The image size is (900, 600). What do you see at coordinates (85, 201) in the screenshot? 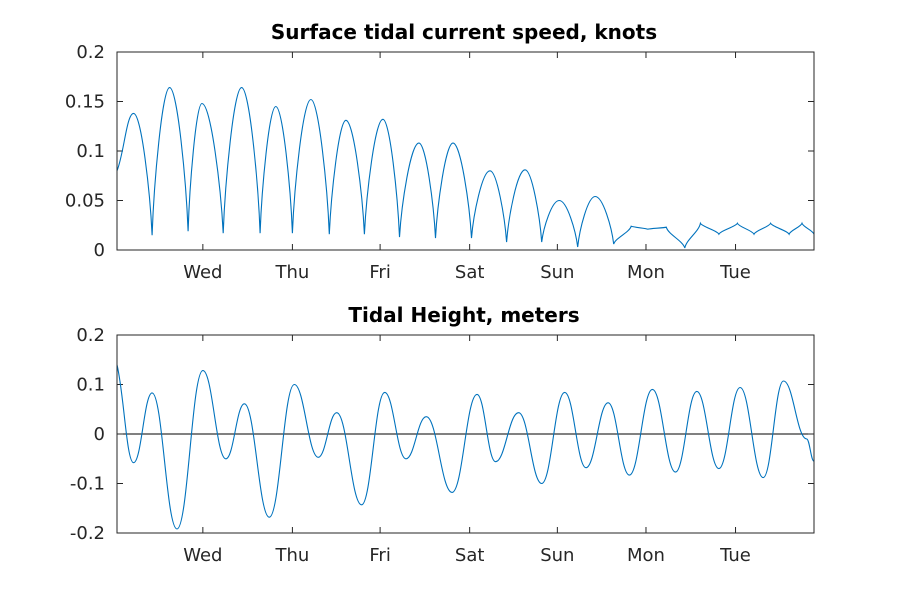
I see `y-tick-label: 0.05` at bounding box center [85, 201].